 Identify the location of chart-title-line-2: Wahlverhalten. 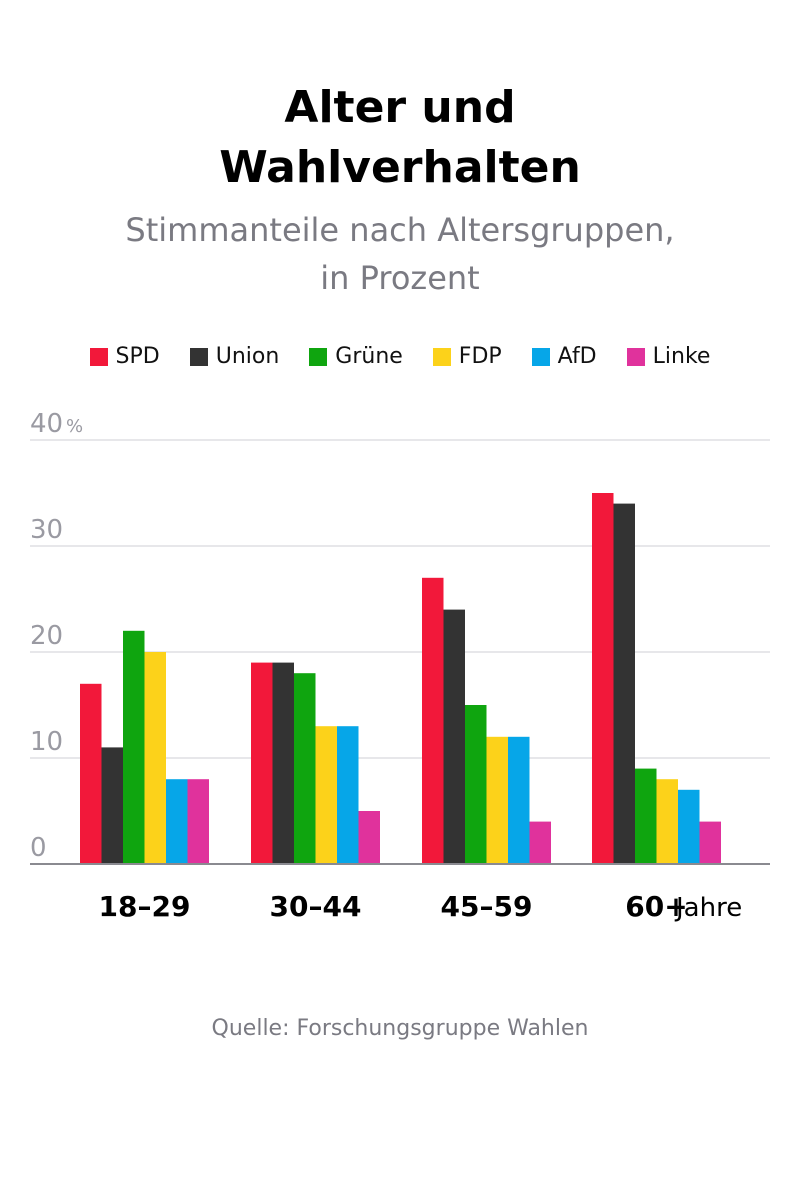
(400, 167).